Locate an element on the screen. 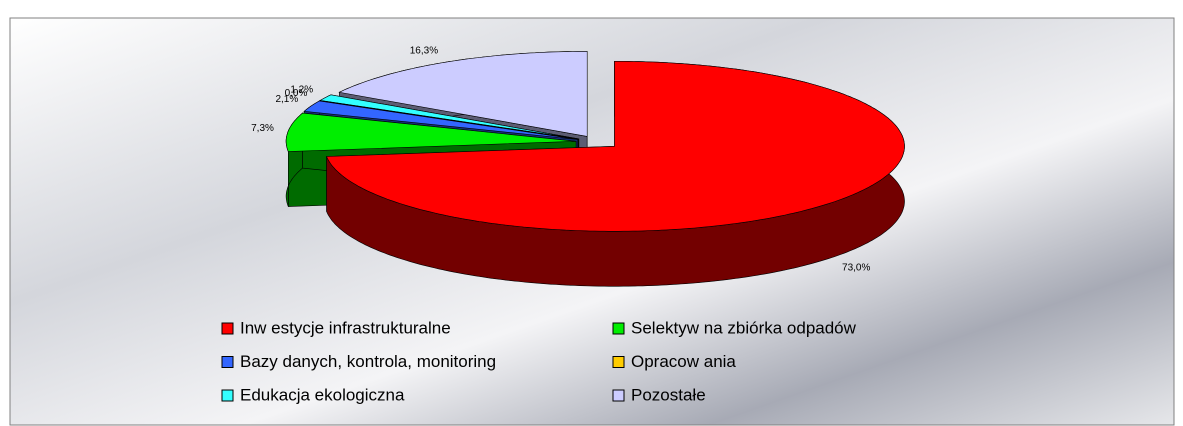 Image resolution: width=1183 pixels, height=426 pixels. legend-label: Selektyw na zbiórka odpadów is located at coordinates (744, 327).